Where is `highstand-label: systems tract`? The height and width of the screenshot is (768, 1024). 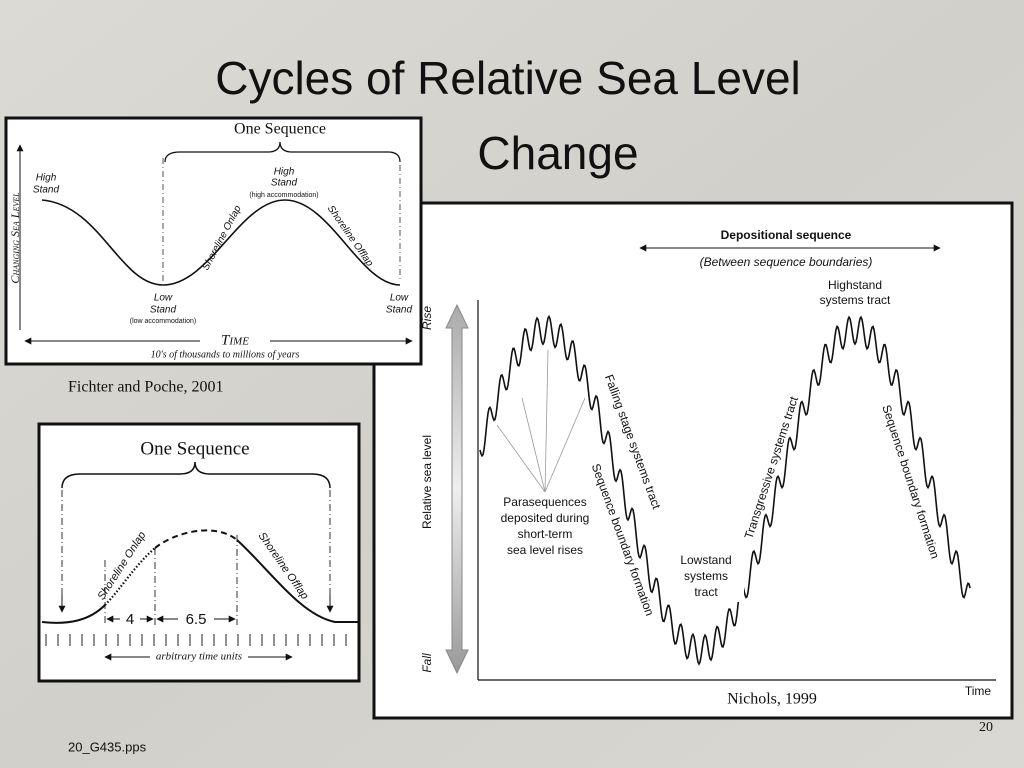
highstand-label: systems tract is located at coordinates (855, 300).